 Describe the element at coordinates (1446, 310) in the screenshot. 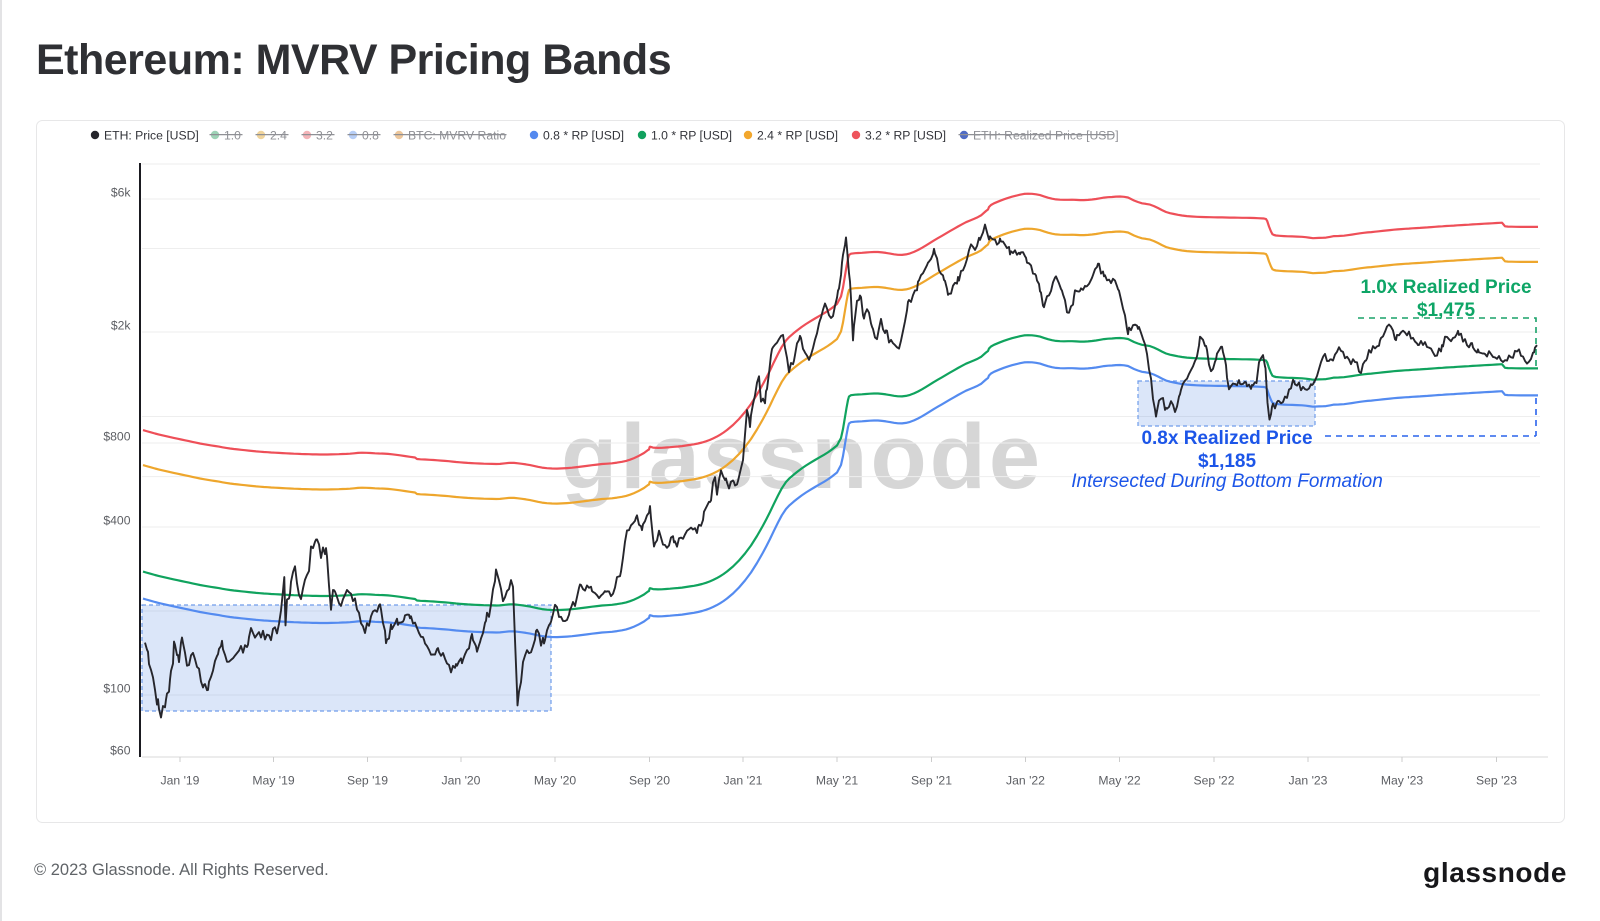

I see `svg-text: $1,475` at that location.